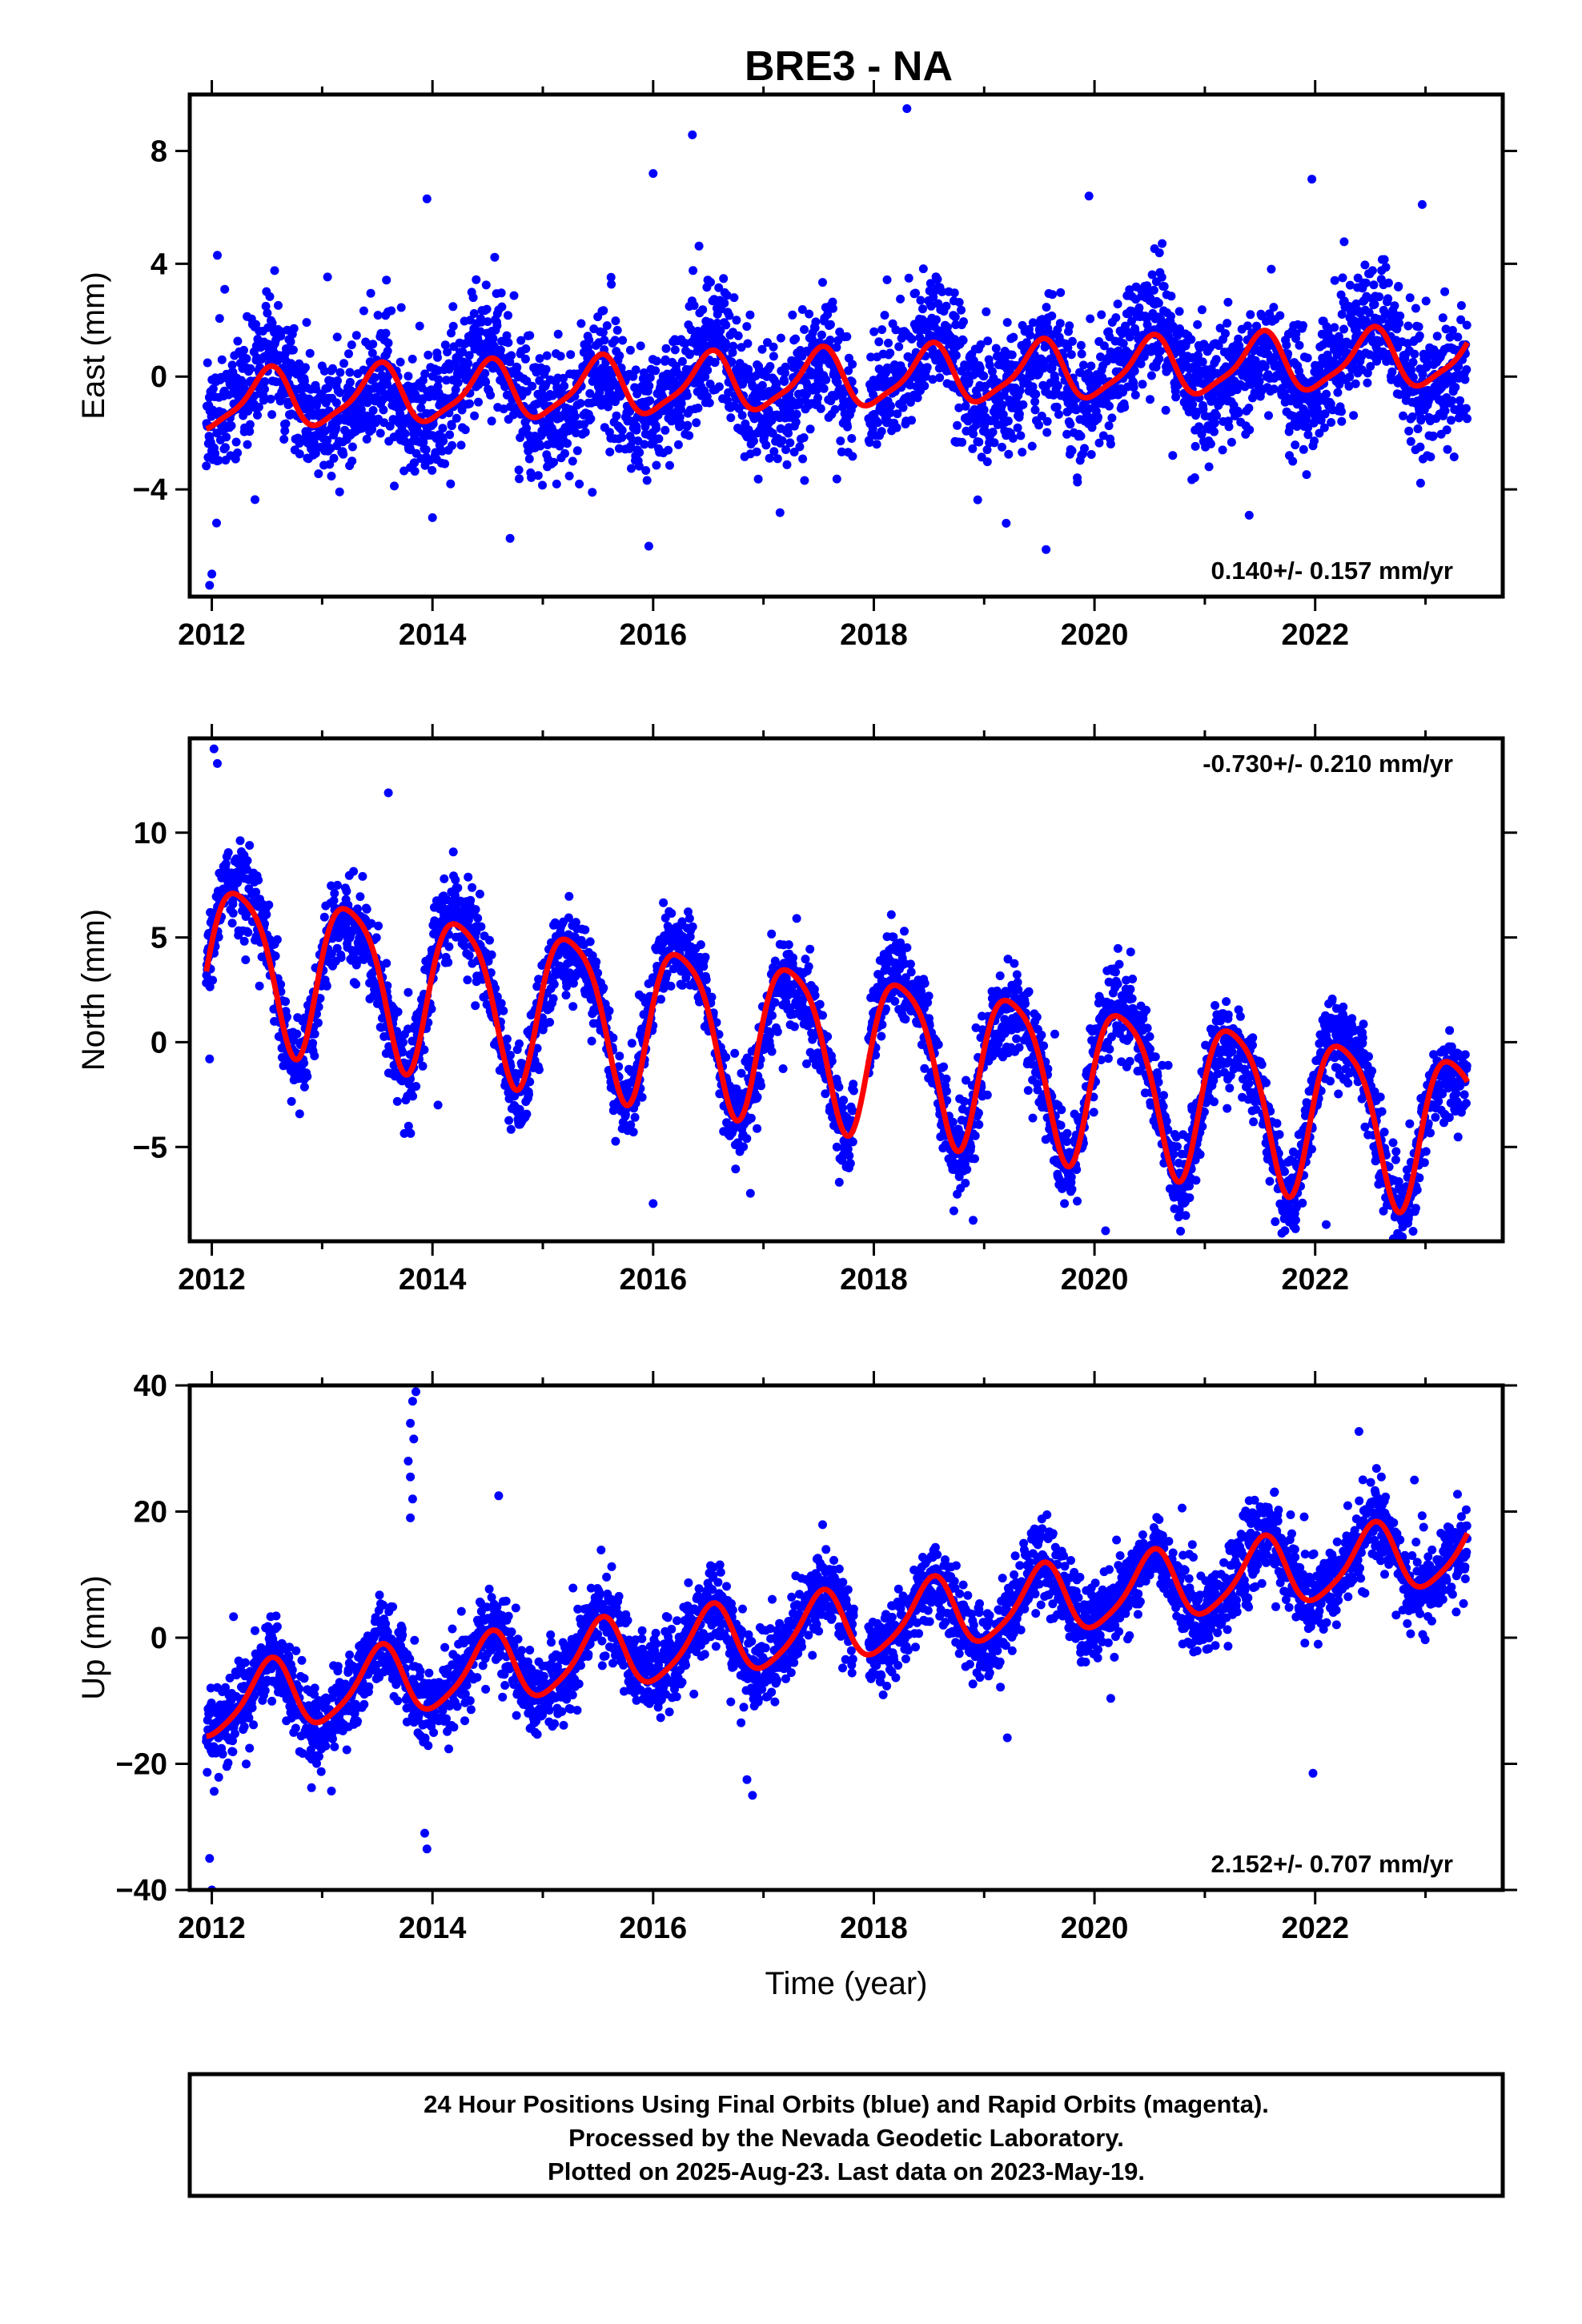  What do you see at coordinates (874, 635) in the screenshot?
I see `x-tick-label: 2018` at bounding box center [874, 635].